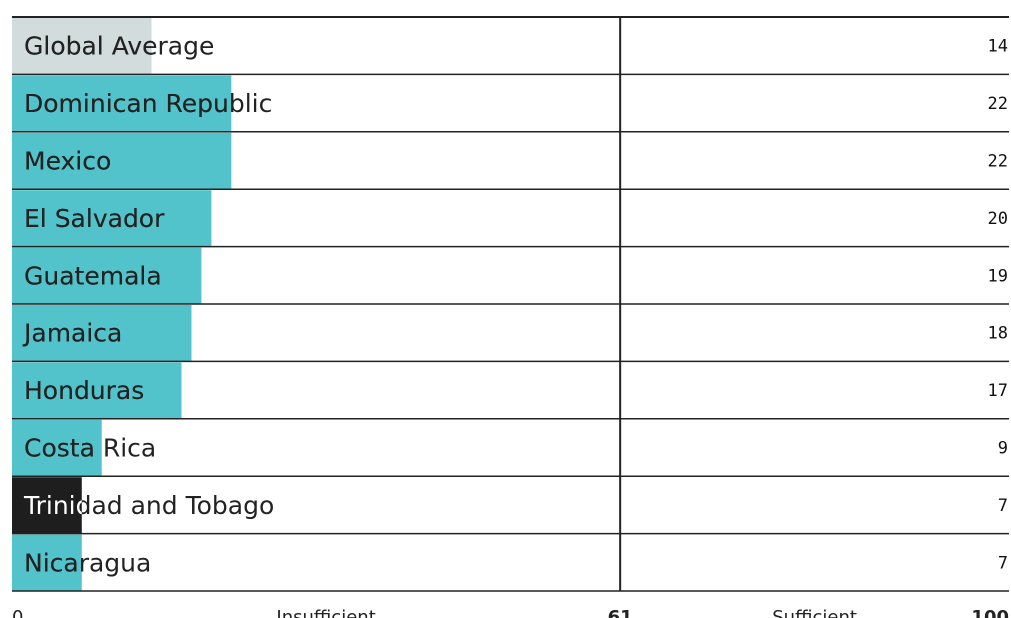 This screenshot has width=1011, height=618. What do you see at coordinates (510, 612) in the screenshot?
I see `chart-axis: 0 Insufficient 61 Sufficient 100` at bounding box center [510, 612].